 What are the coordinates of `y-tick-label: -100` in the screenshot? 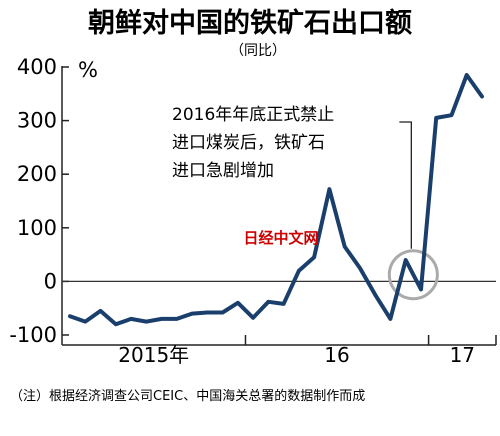 It's located at (33, 335).